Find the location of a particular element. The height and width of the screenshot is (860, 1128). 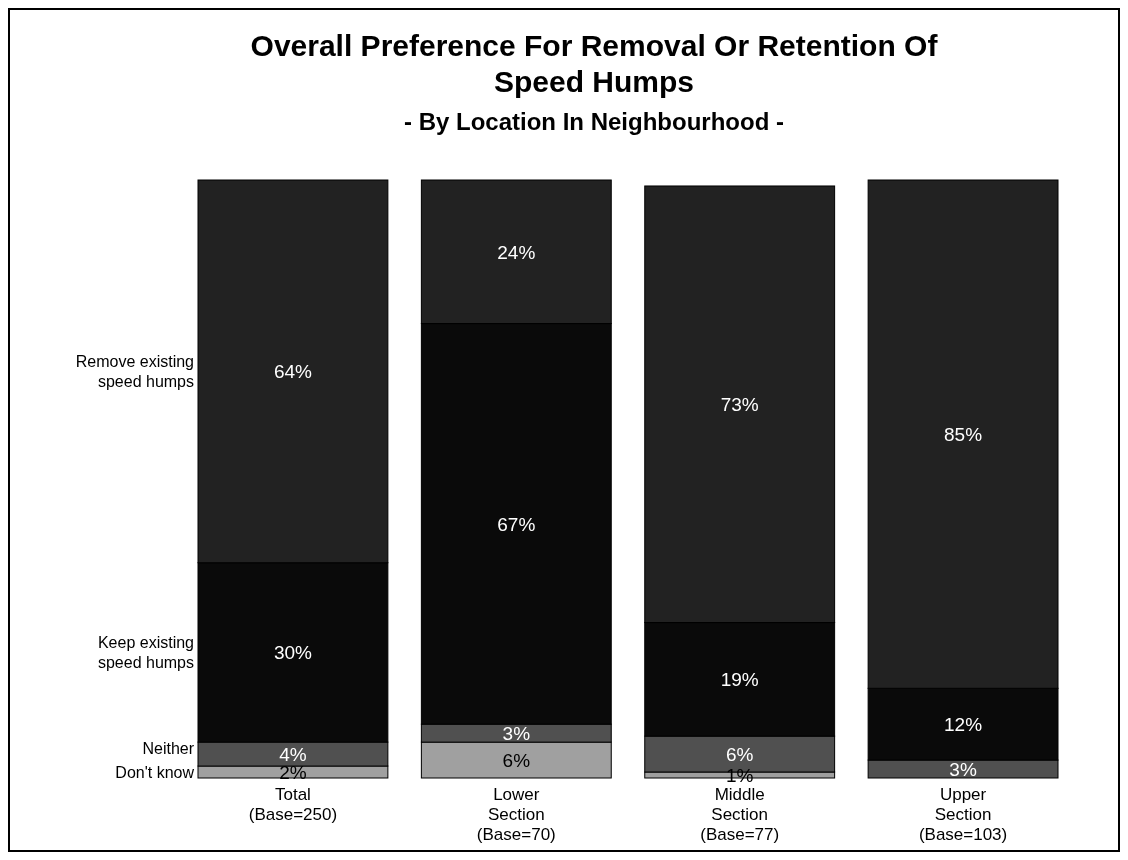

x-tick-label: Lower Section (Base=70) is located at coordinates (516, 814).